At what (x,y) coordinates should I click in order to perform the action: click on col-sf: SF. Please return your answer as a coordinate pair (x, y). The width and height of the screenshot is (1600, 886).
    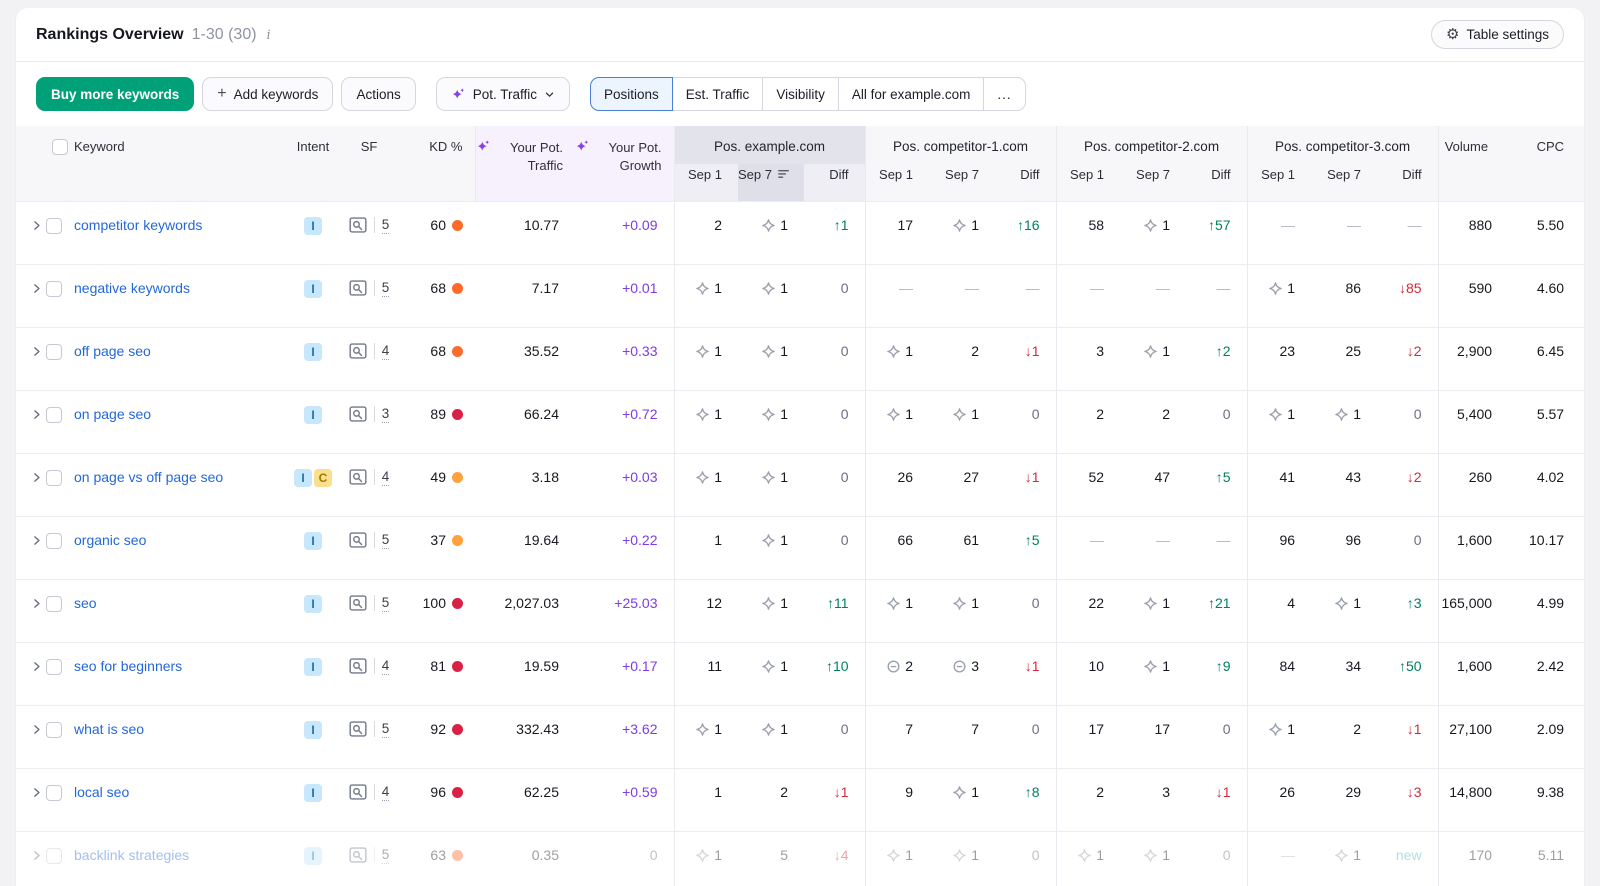
    Looking at the image, I should click on (369, 146).